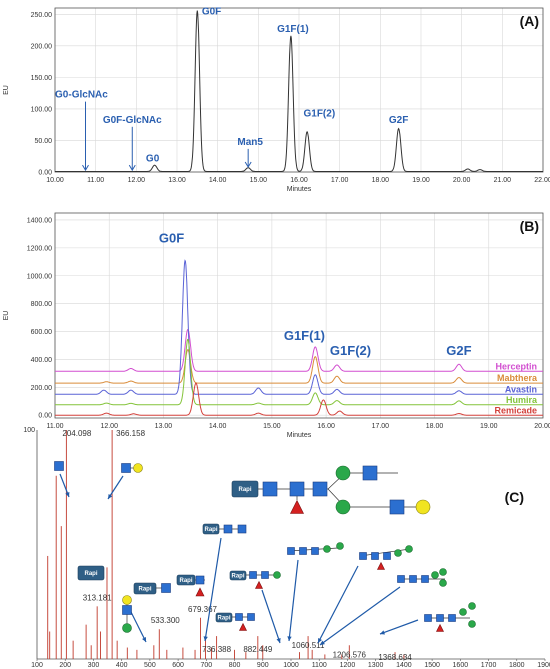 The width and height of the screenshot is (550, 669). Describe the element at coordinates (291, 665) in the screenshot. I see `panel-c-x-tick: 1000` at that location.